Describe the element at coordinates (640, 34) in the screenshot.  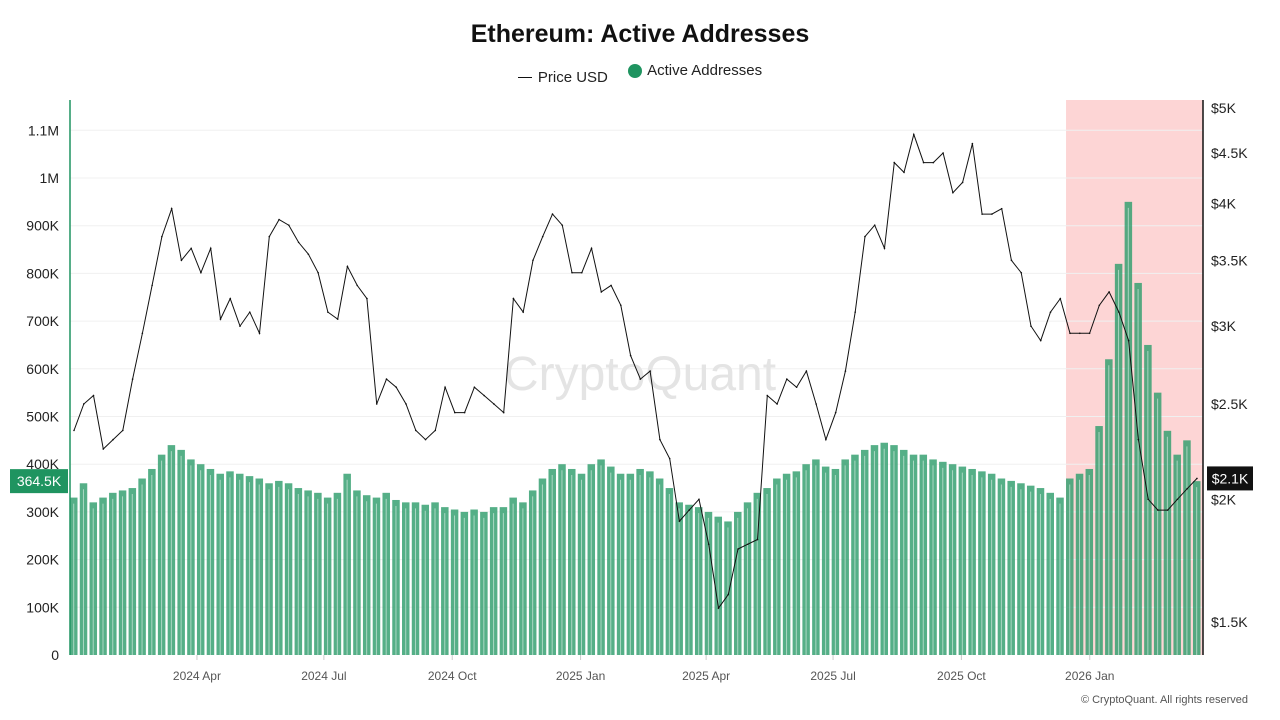
I see `chart-title: Ethereum: Active Addresses` at that location.